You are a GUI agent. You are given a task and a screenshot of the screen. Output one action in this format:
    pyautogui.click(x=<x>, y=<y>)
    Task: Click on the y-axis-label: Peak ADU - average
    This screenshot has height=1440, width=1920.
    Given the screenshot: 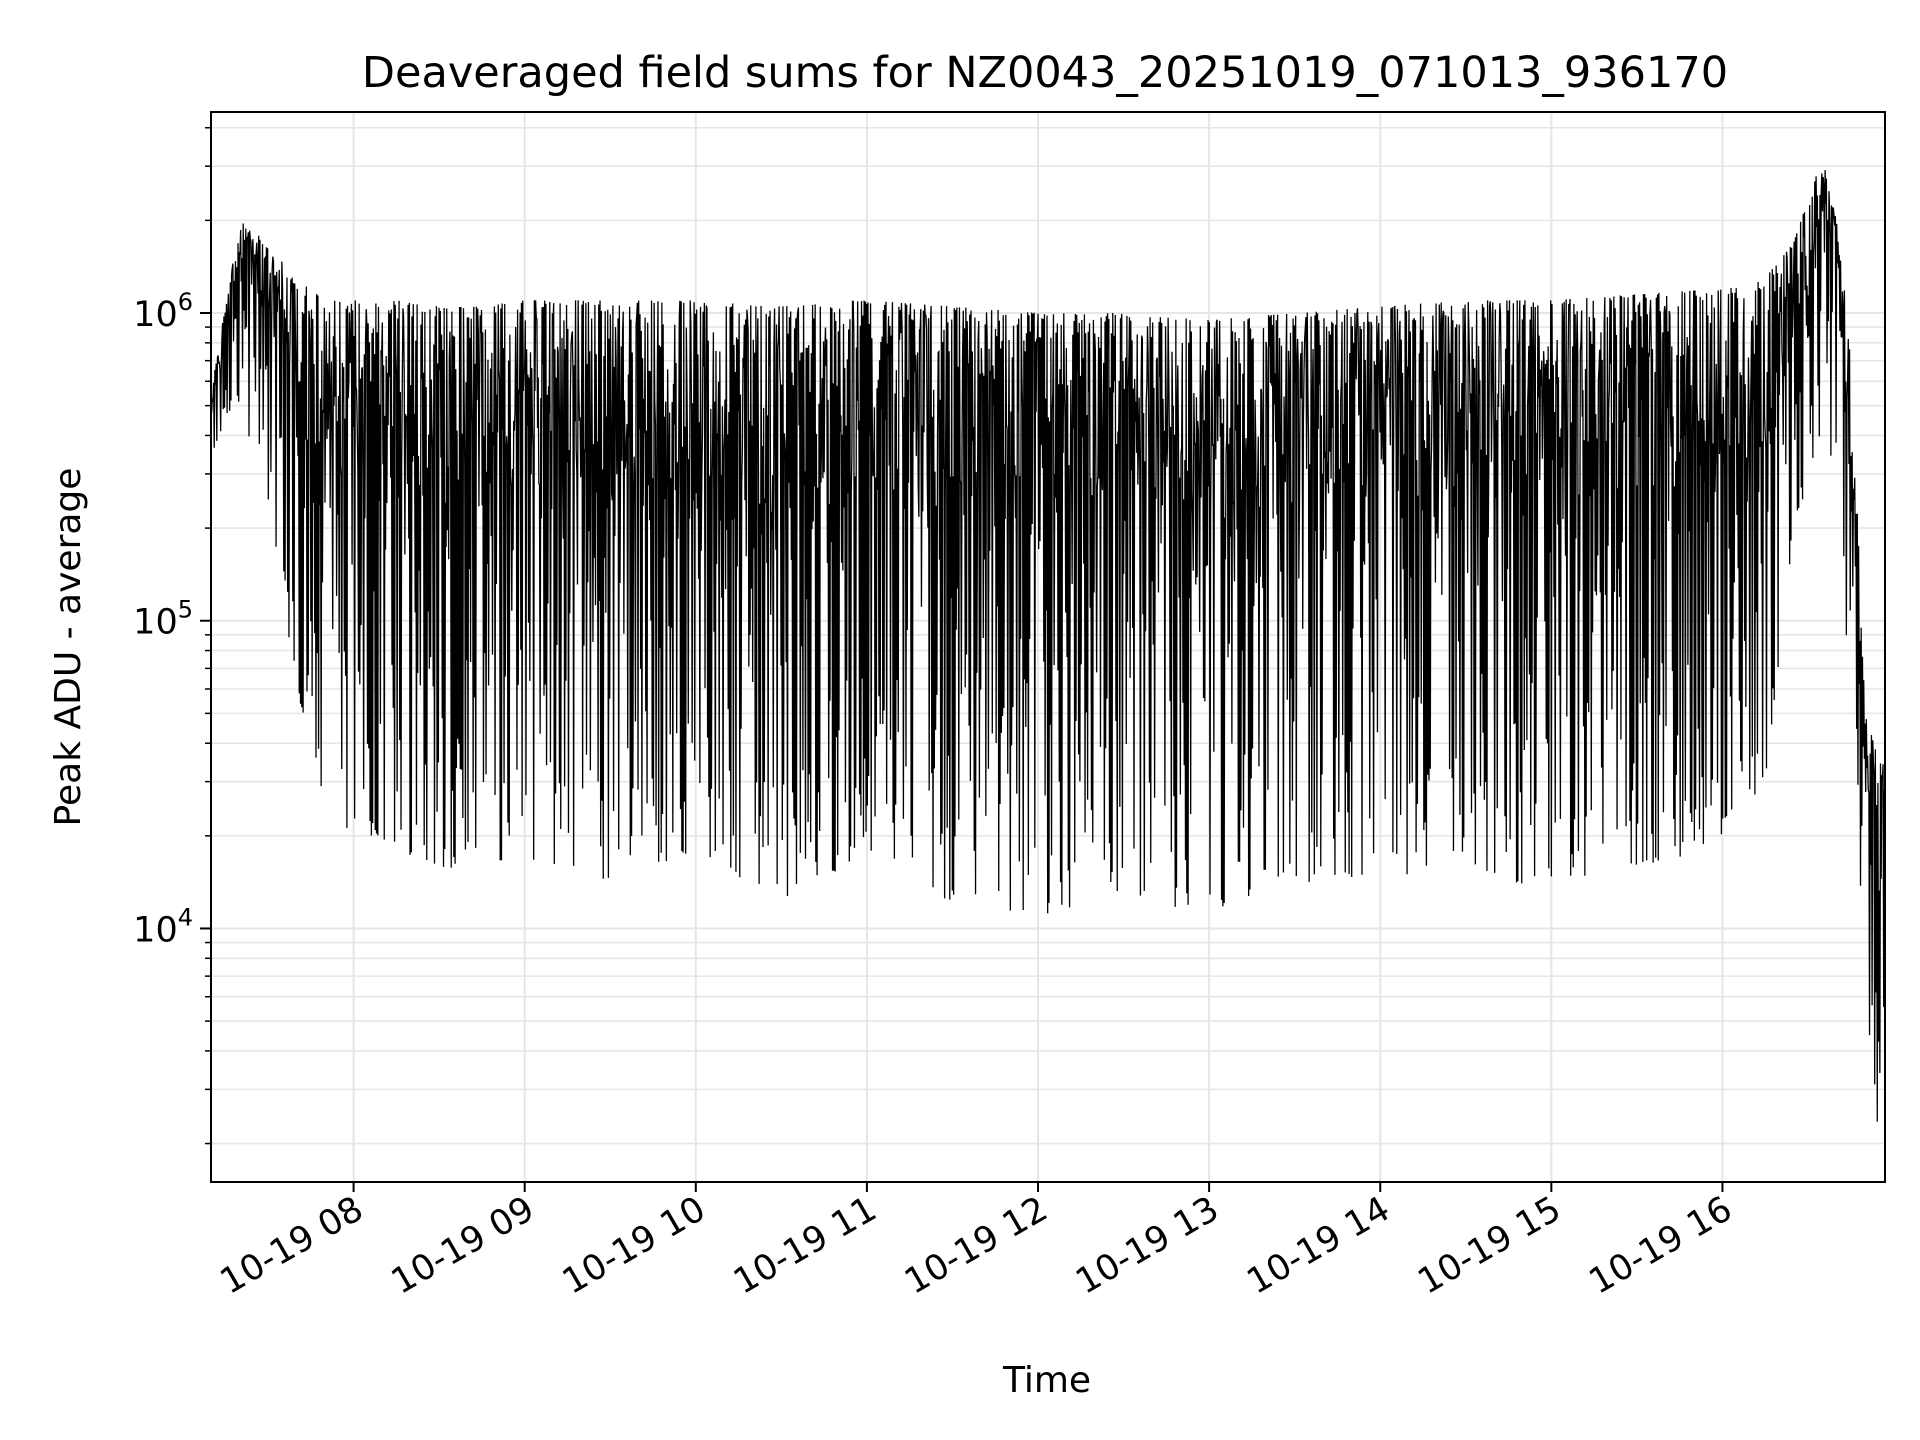 What is the action you would take?
    pyautogui.click(x=68, y=647)
    